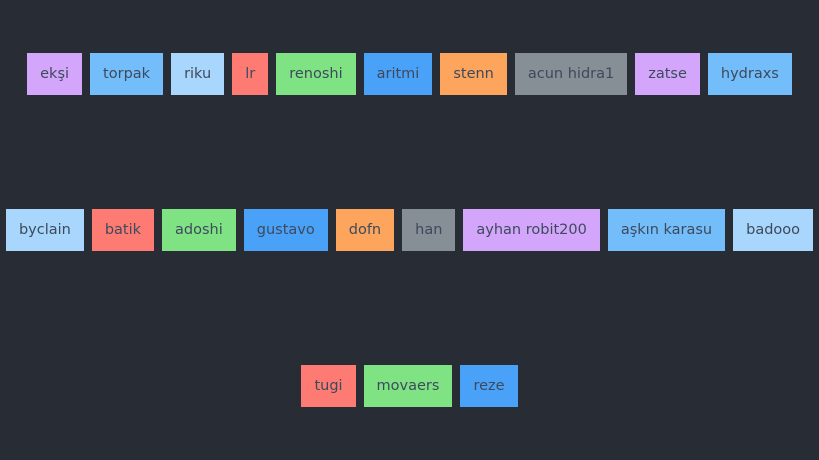 The image size is (819, 460). What do you see at coordinates (316, 74) in the screenshot?
I see `tag-renoshi: renoshi` at bounding box center [316, 74].